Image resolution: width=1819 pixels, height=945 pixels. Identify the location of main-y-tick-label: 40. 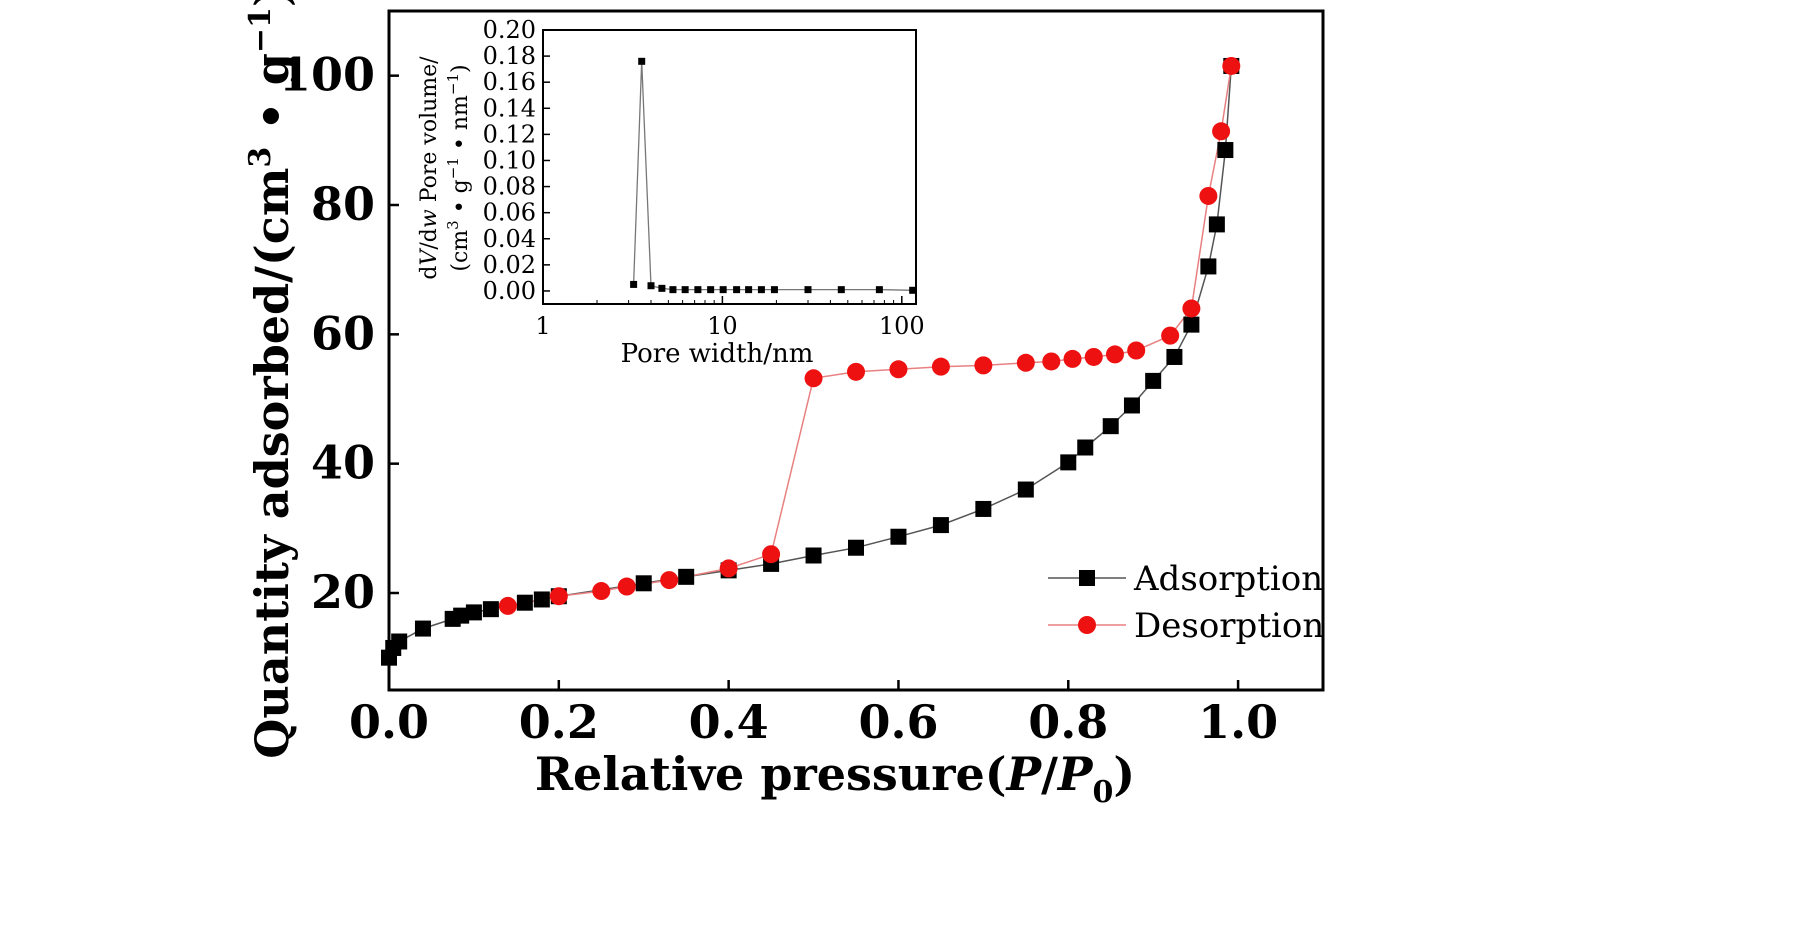
(343, 463).